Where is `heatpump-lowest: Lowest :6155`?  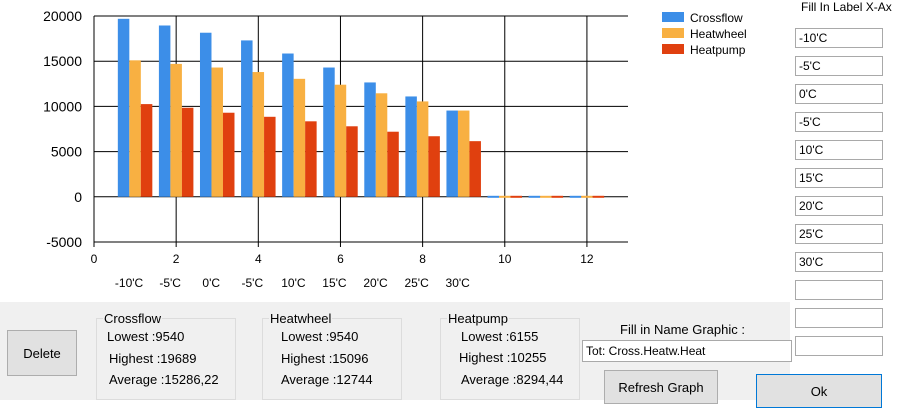
heatpump-lowest: Lowest :6155 is located at coordinates (500, 336).